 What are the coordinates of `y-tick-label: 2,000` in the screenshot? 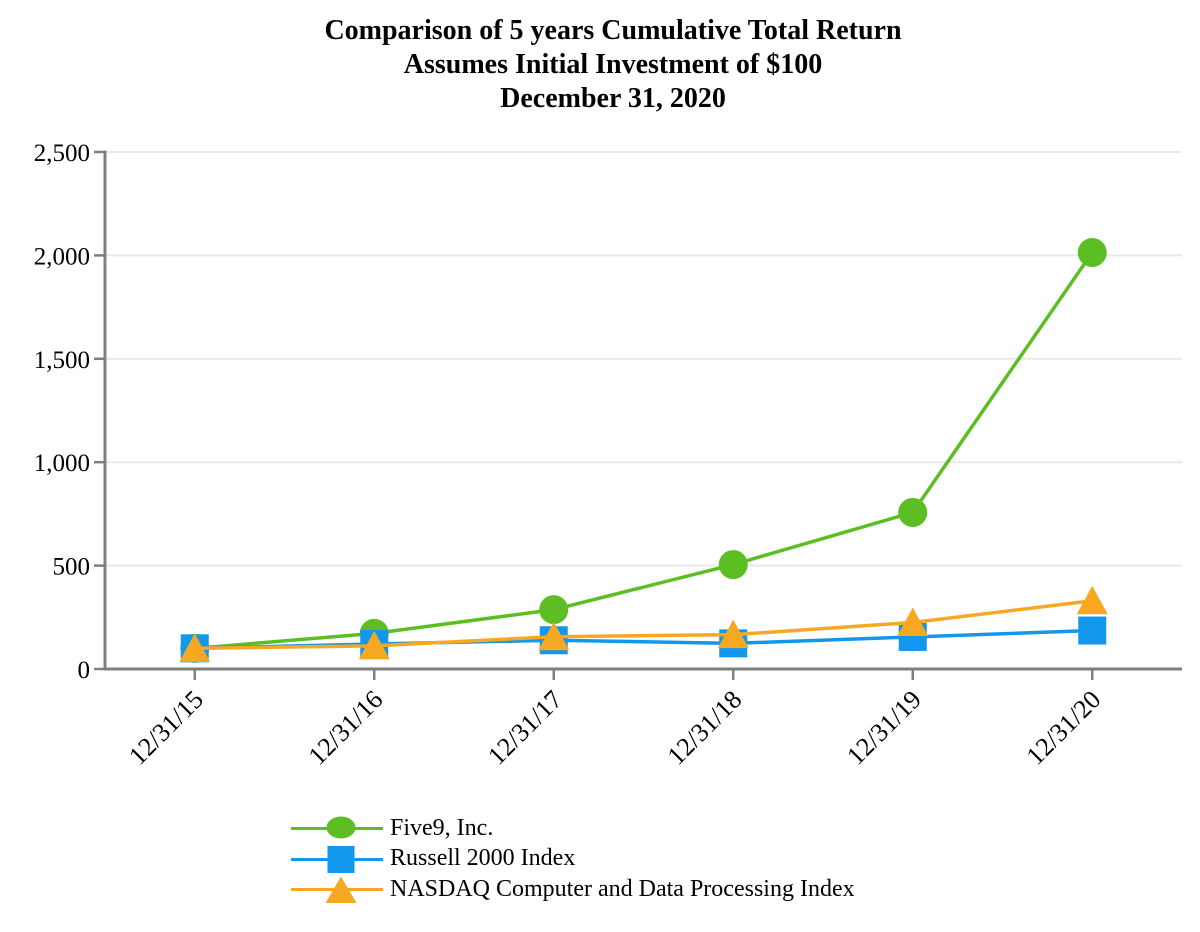 It's located at (62, 256).